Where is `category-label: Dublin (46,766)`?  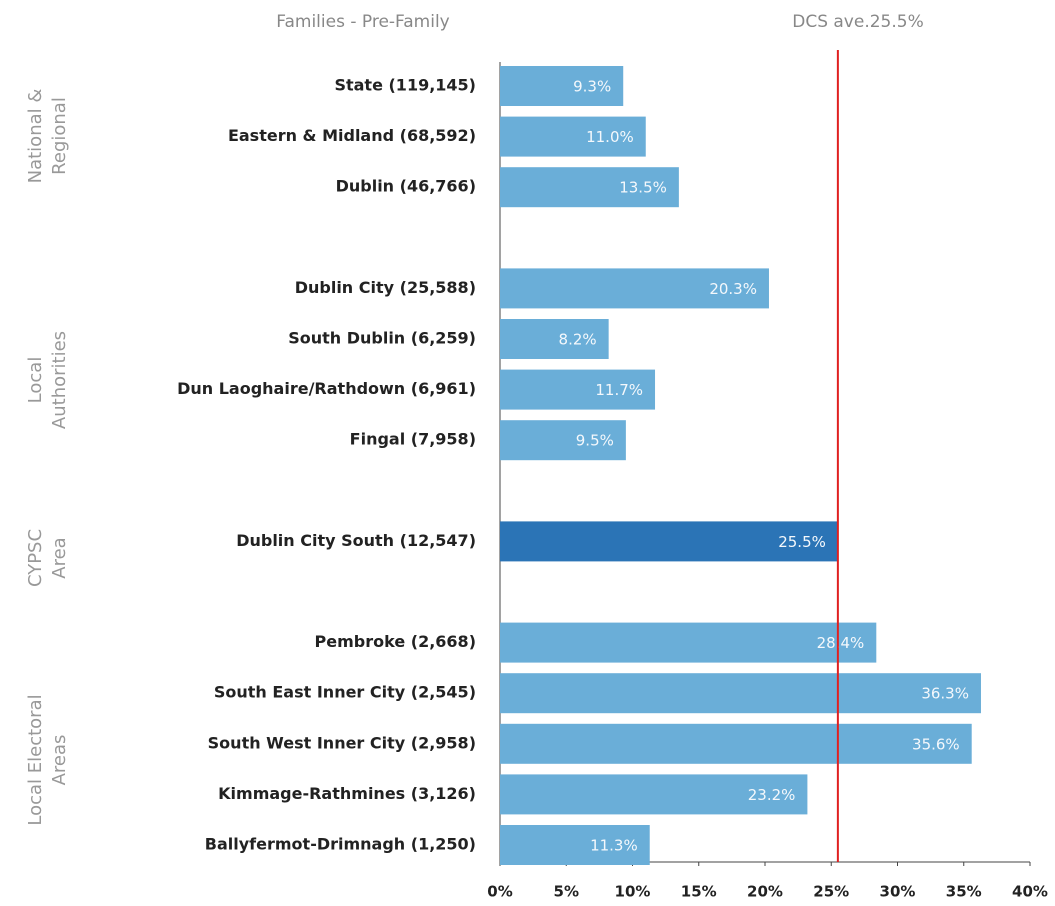 category-label: Dublin (46,766) is located at coordinates (406, 186).